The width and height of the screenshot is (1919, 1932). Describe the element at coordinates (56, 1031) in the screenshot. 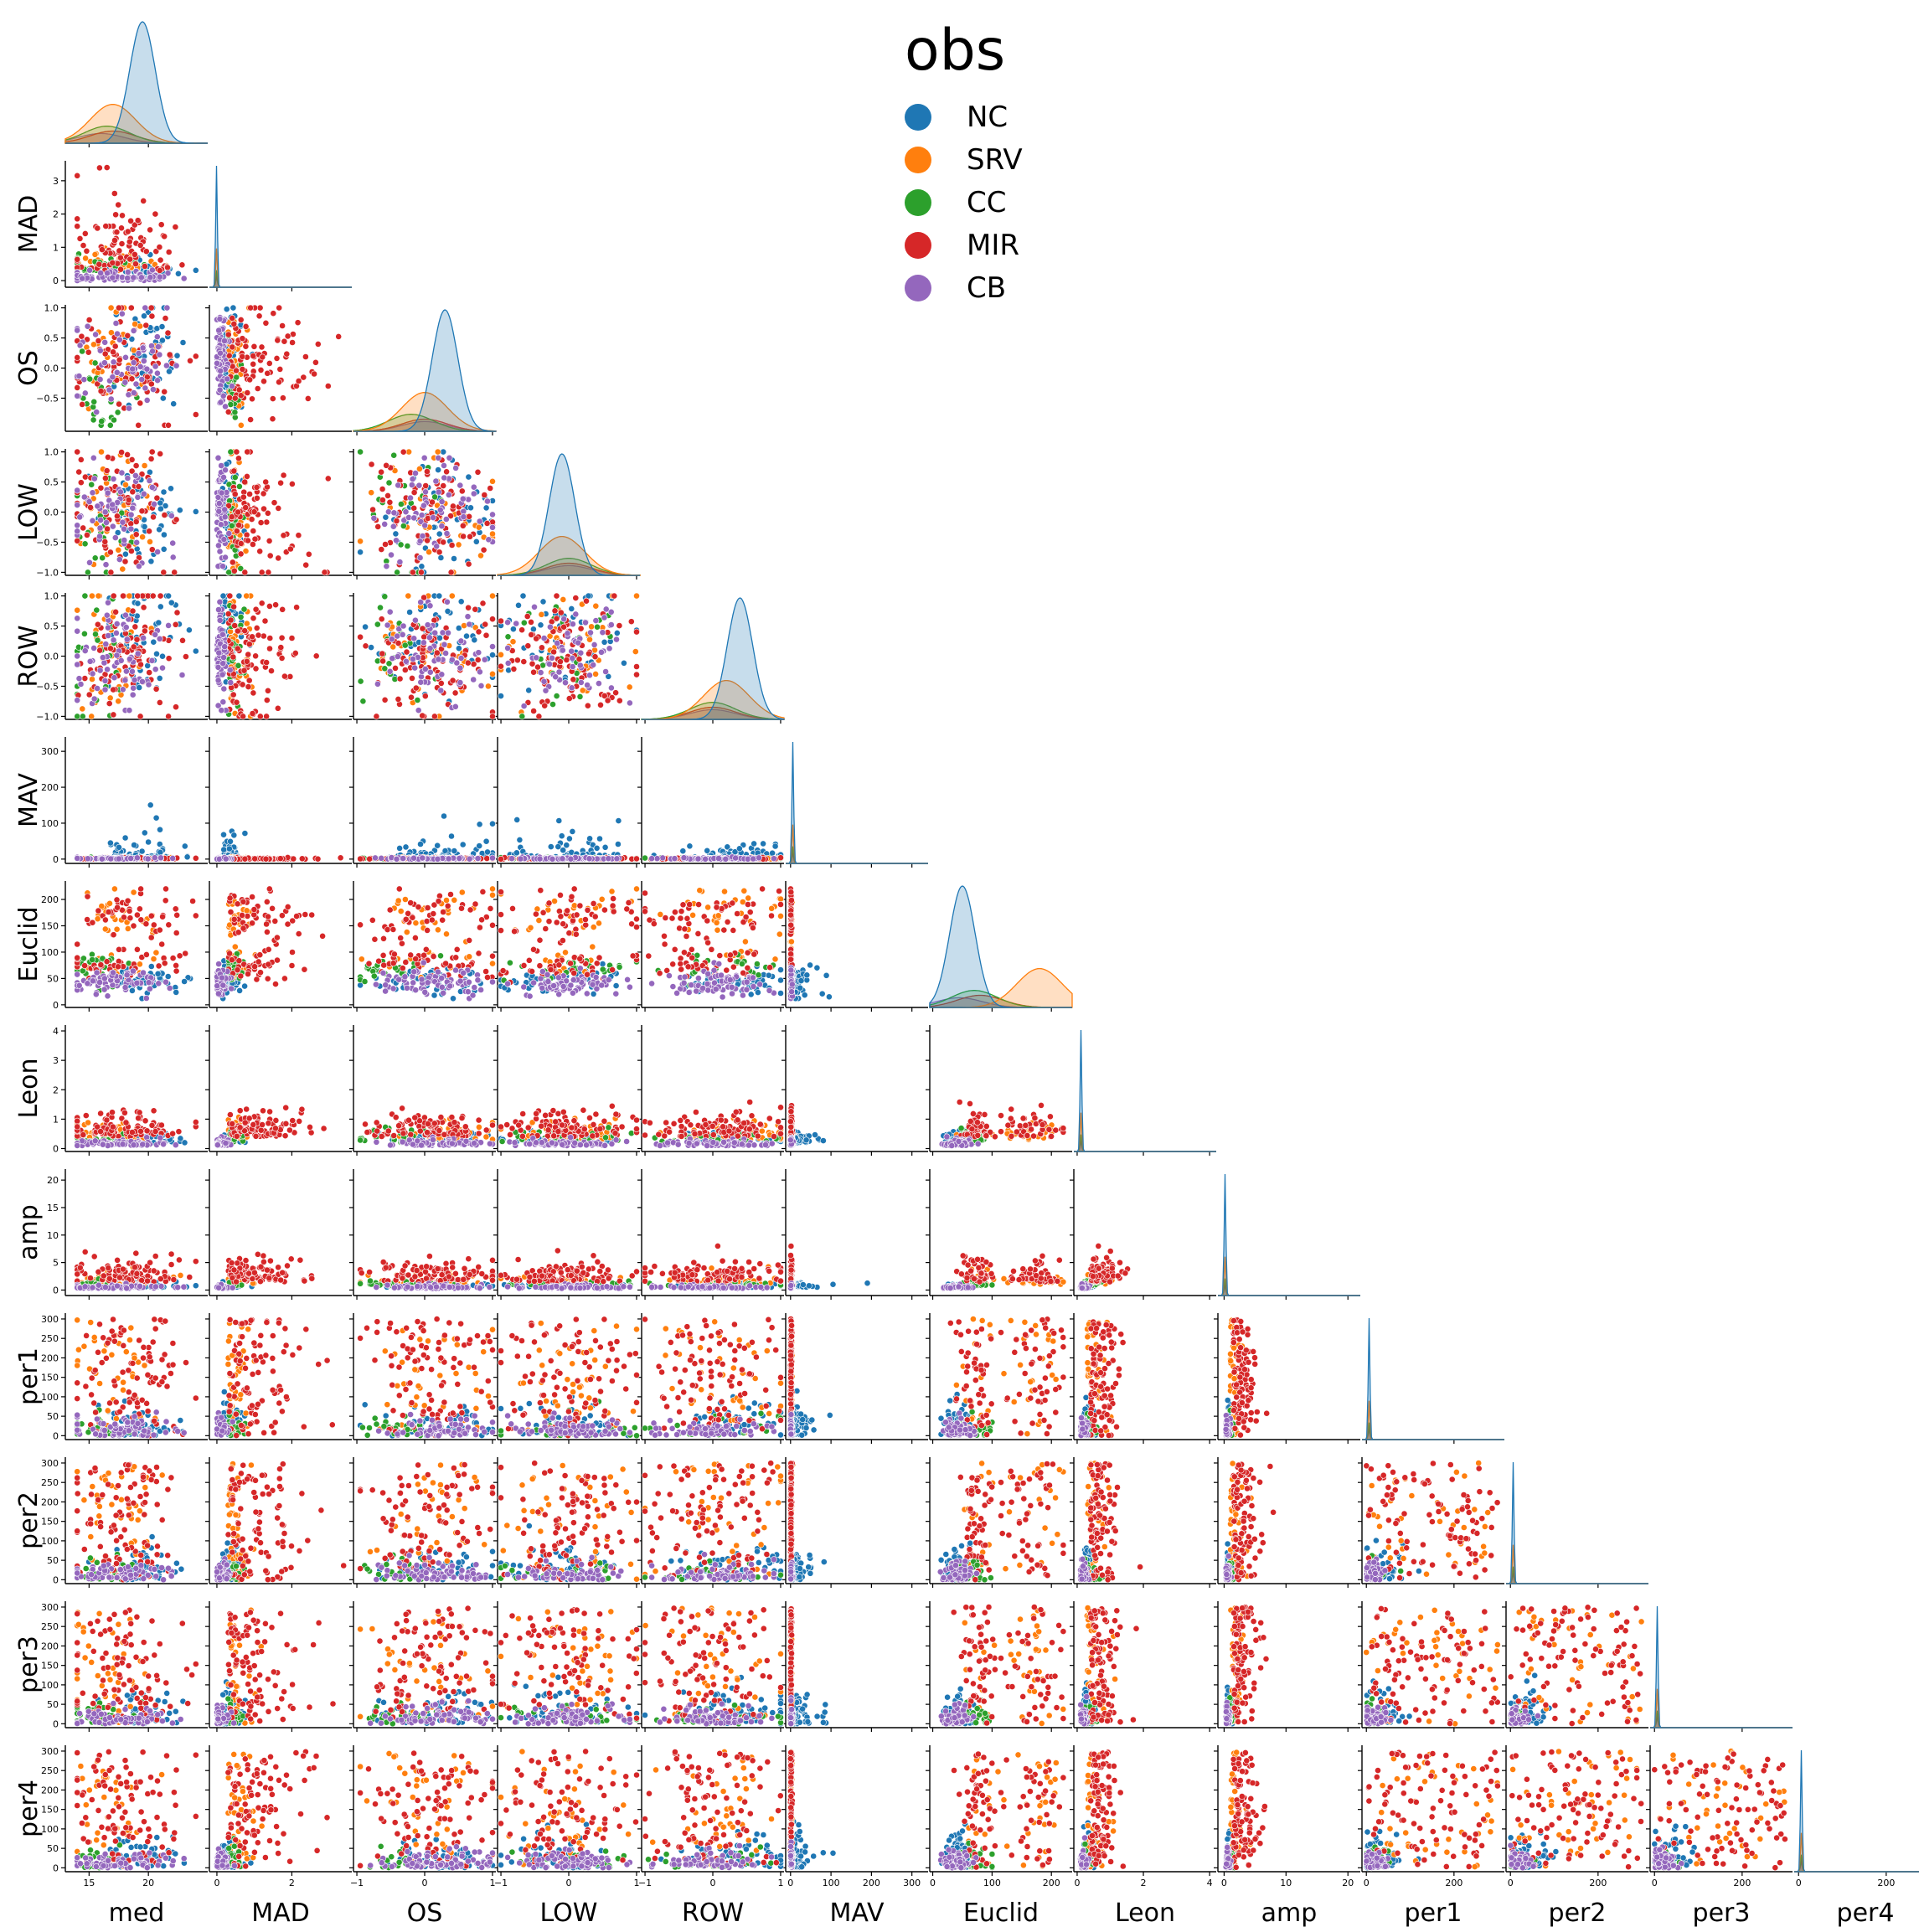

I see `ytick-label-Leon-4: 4` at that location.